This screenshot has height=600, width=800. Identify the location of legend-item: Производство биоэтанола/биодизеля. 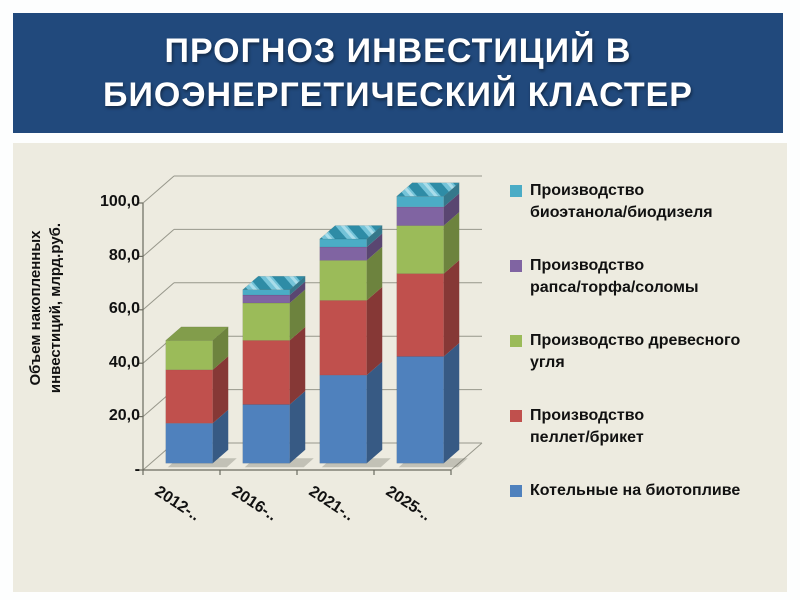
(640, 202).